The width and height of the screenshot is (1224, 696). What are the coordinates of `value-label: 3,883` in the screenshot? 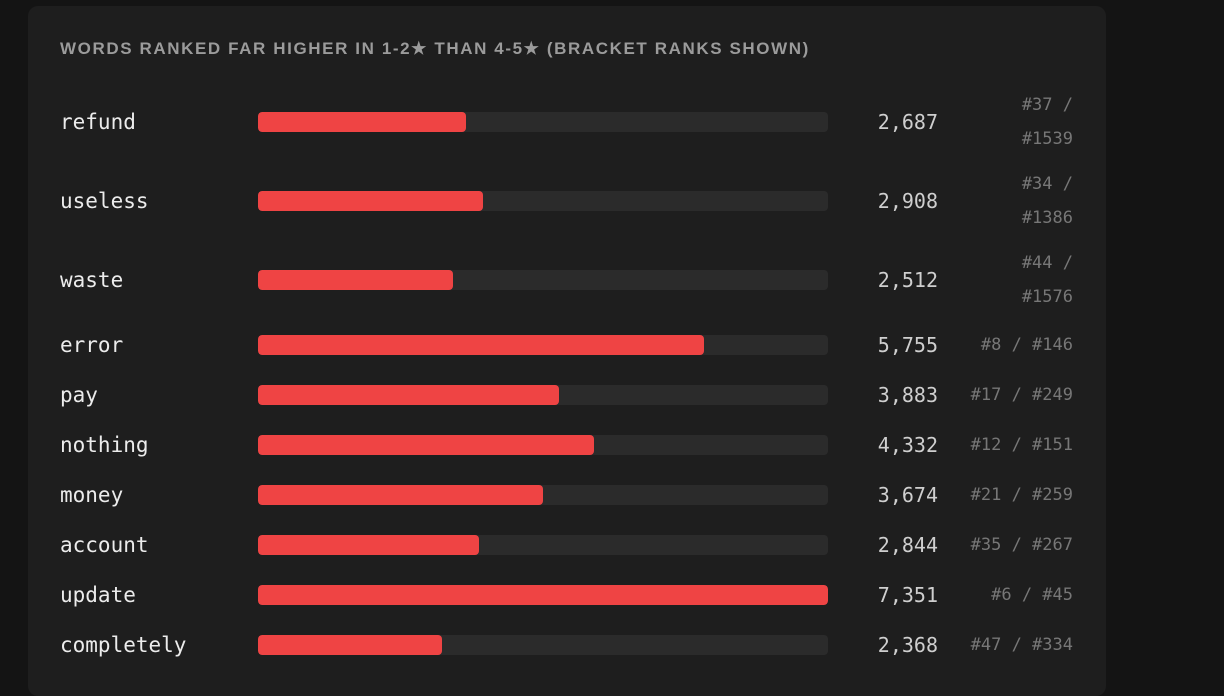 It's located at (907, 394).